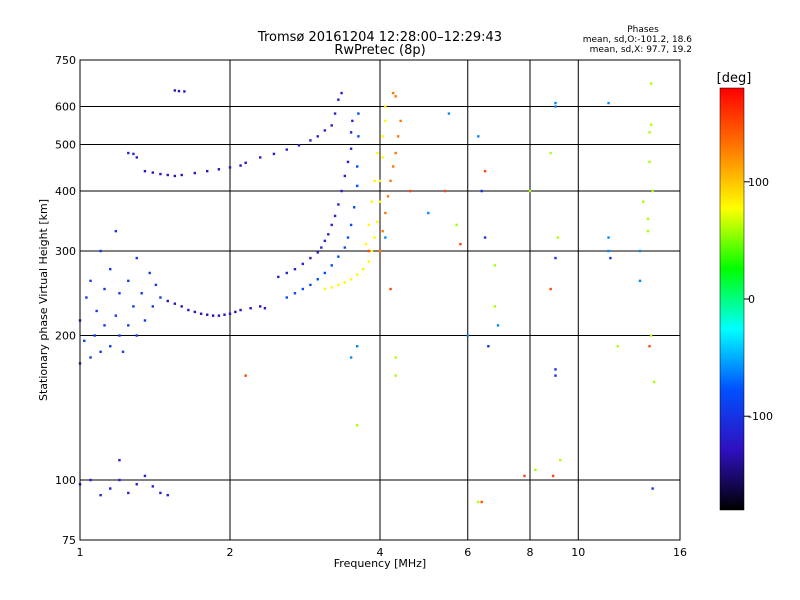  I want to click on colorbar-gradient, so click(732, 299).